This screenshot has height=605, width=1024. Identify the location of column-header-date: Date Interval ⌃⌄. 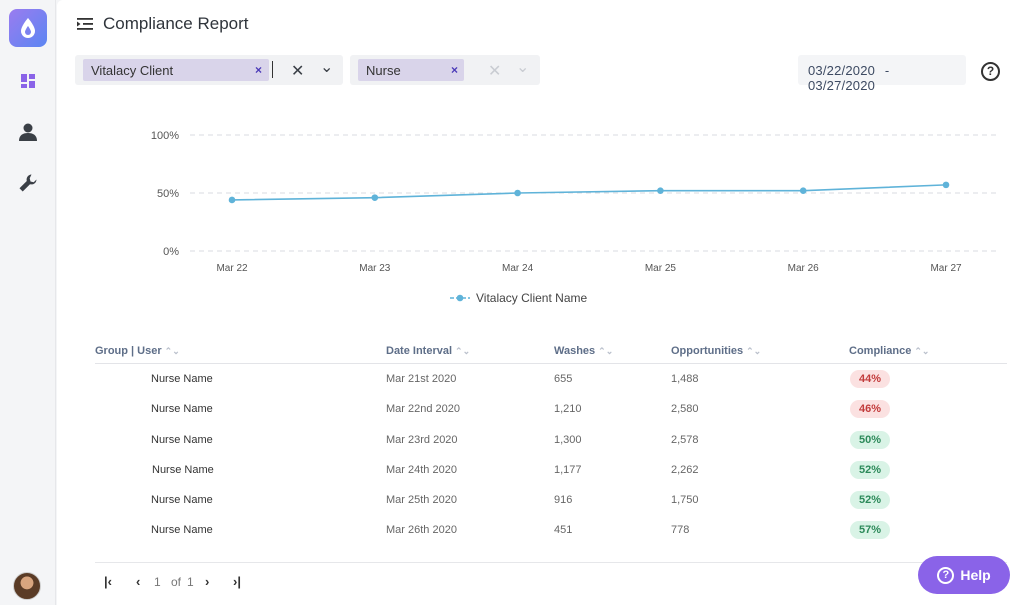
(428, 351).